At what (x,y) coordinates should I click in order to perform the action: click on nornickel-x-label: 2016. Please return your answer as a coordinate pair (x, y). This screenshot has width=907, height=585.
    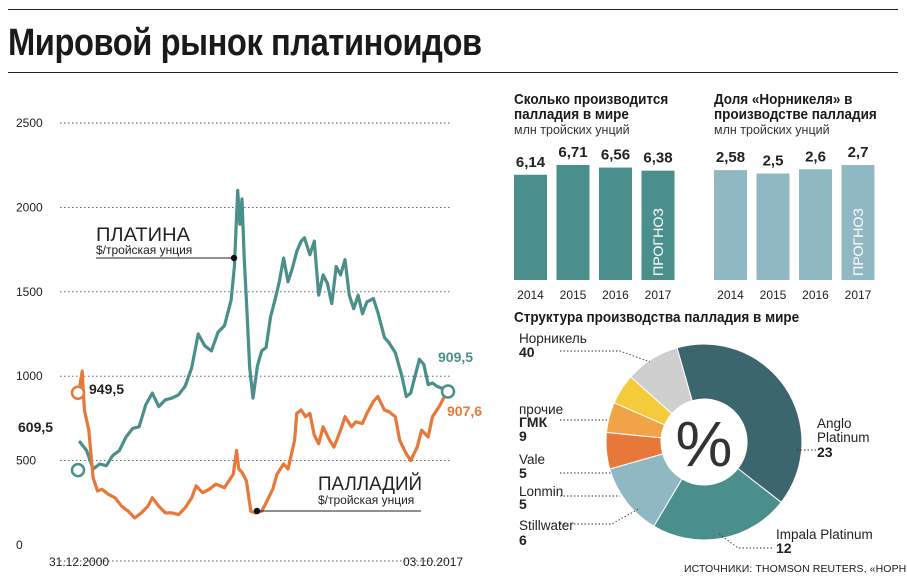
    Looking at the image, I should click on (815, 295).